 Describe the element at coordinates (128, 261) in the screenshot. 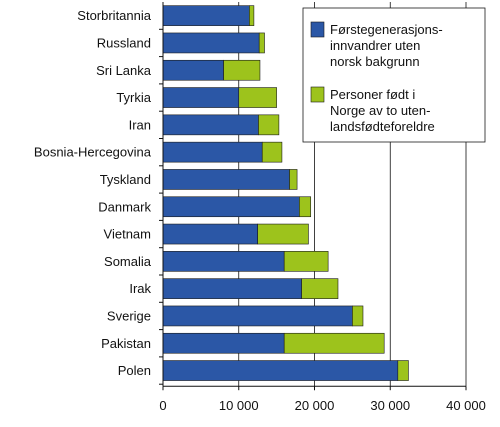

I see `category-label: Somalia` at that location.